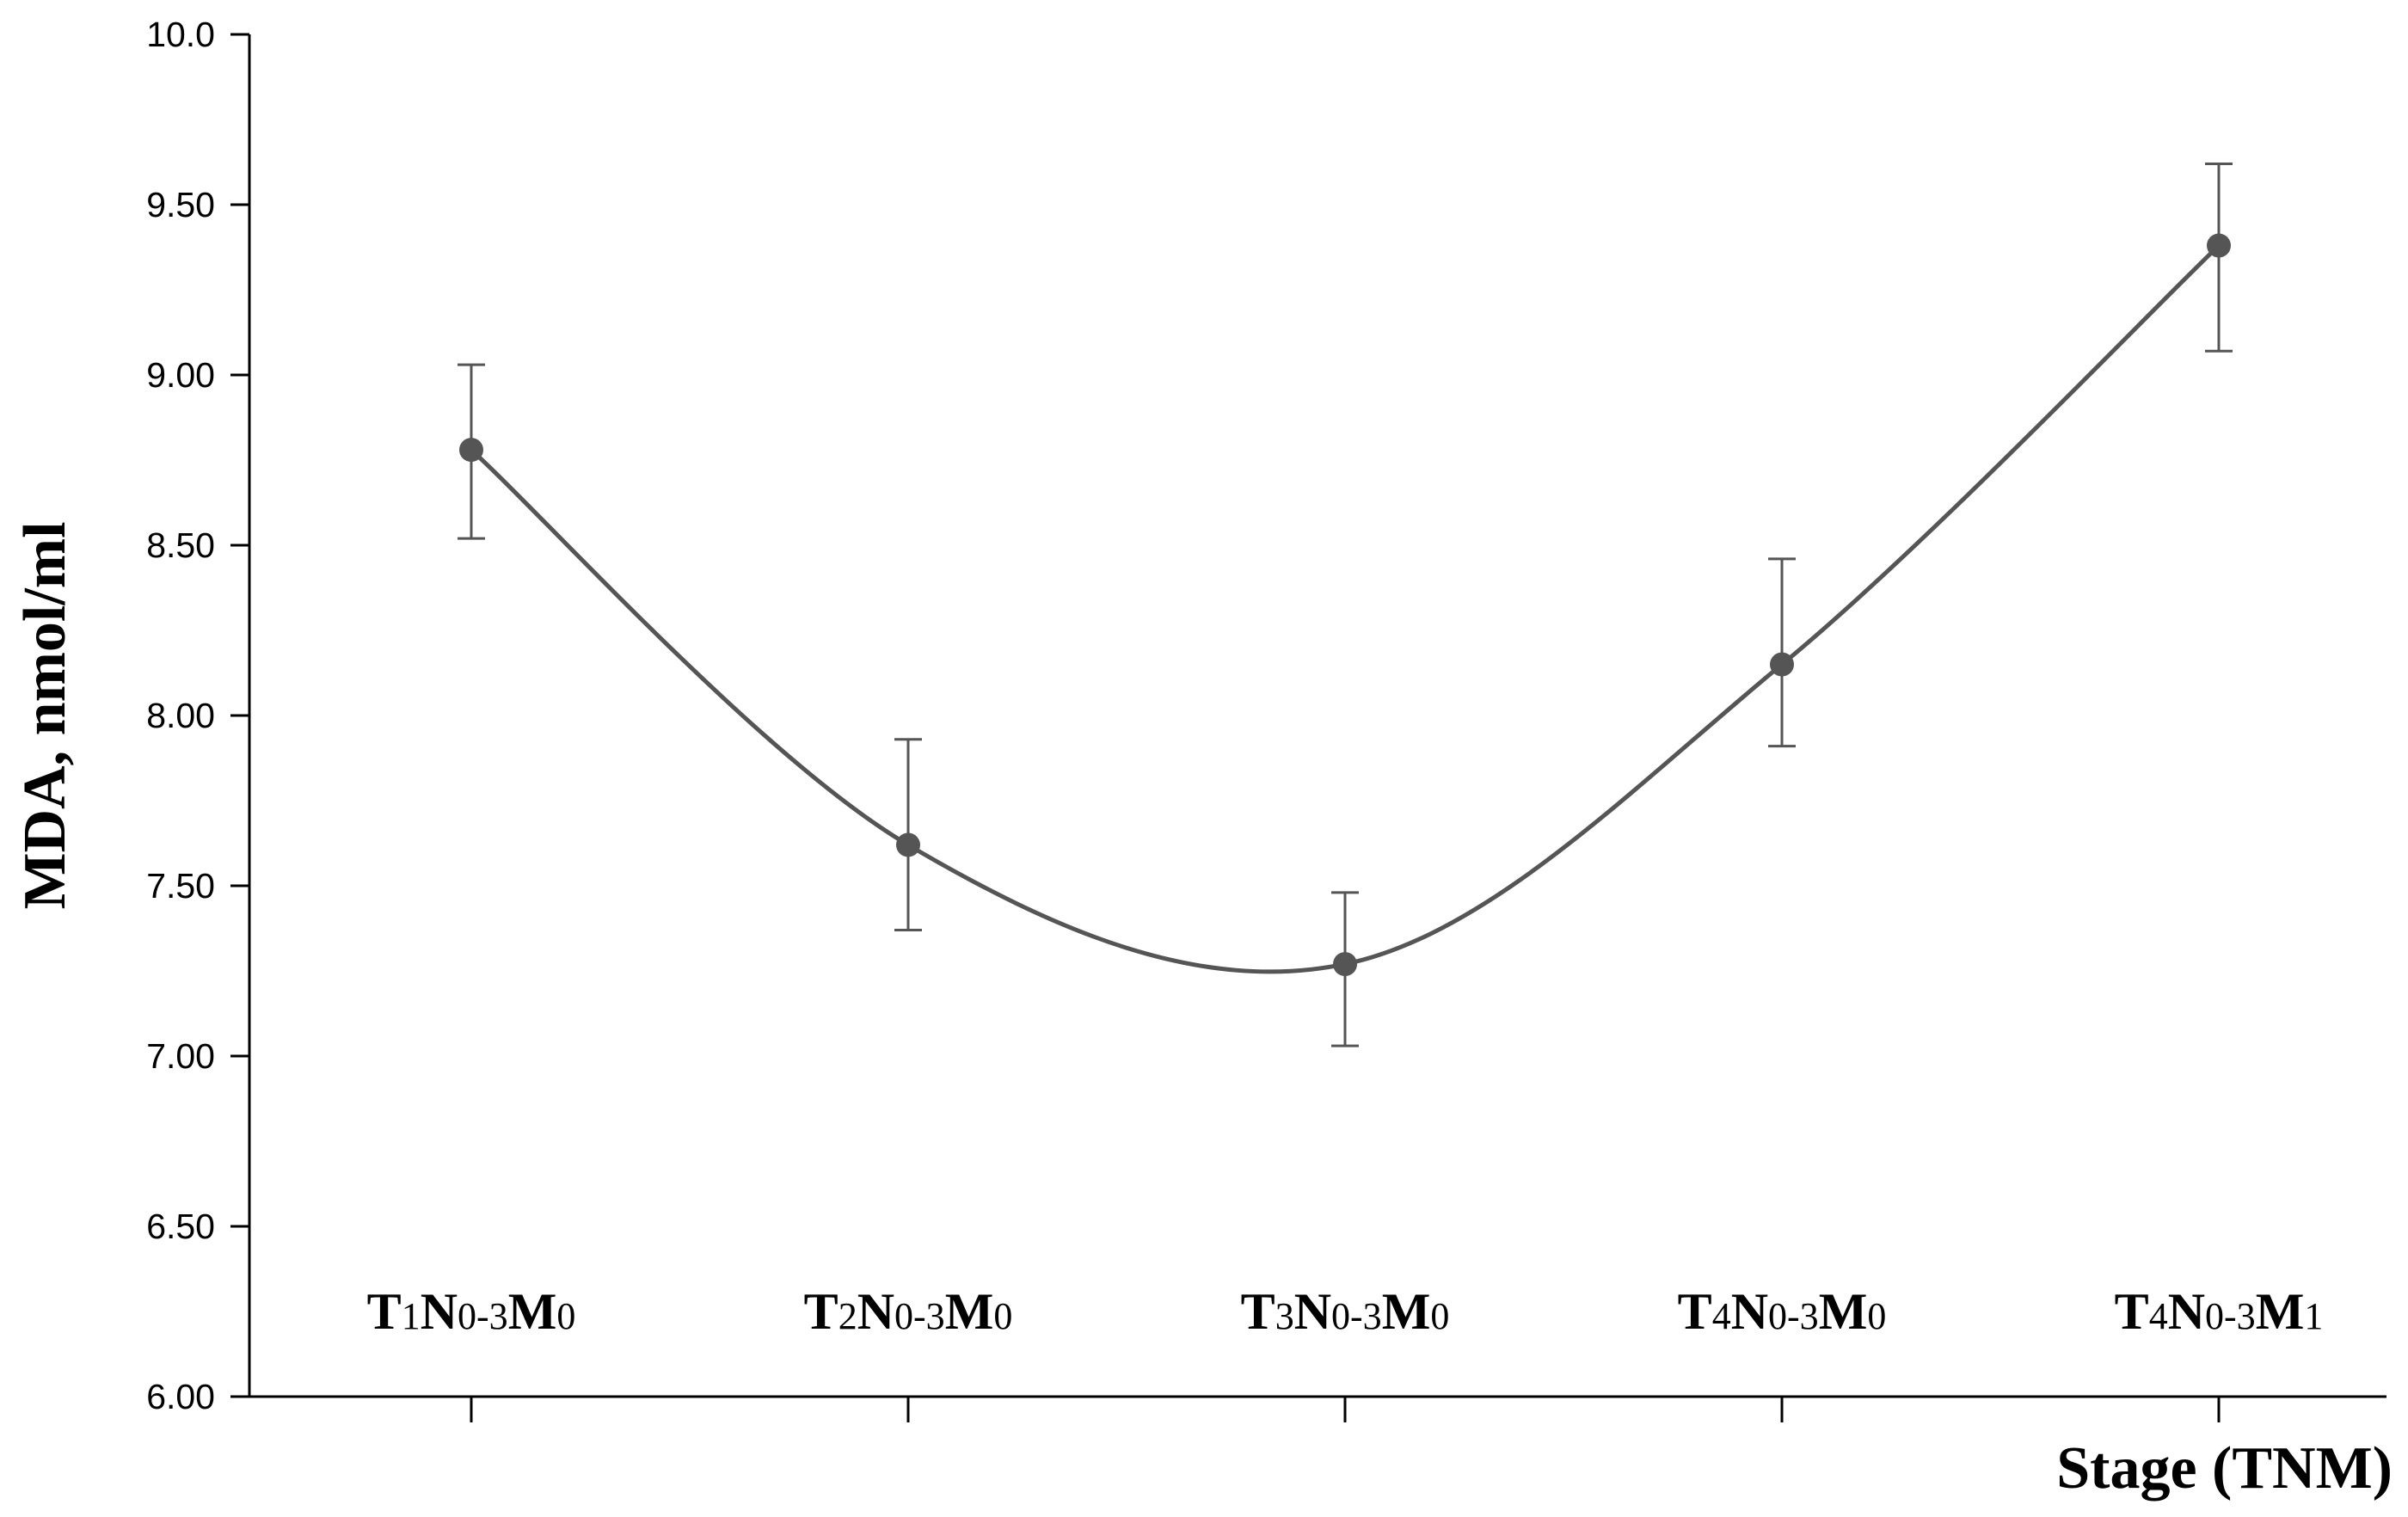  I want to click on y-axis-title: MDA, nmol/ml, so click(45, 715).